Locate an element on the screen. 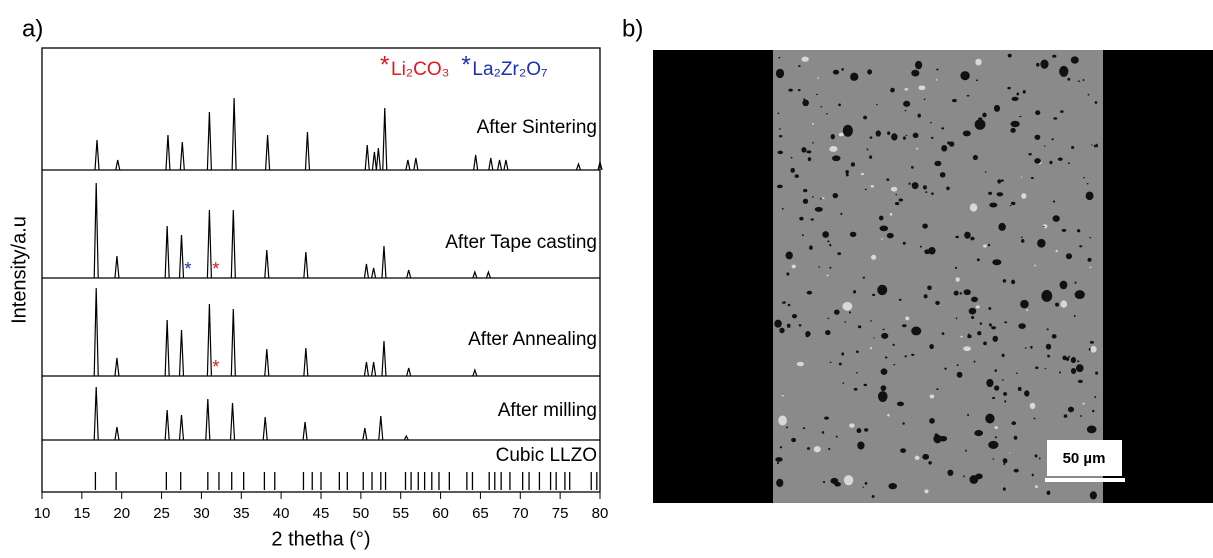 The width and height of the screenshot is (1213, 558). scale-bar is located at coordinates (1085, 480).